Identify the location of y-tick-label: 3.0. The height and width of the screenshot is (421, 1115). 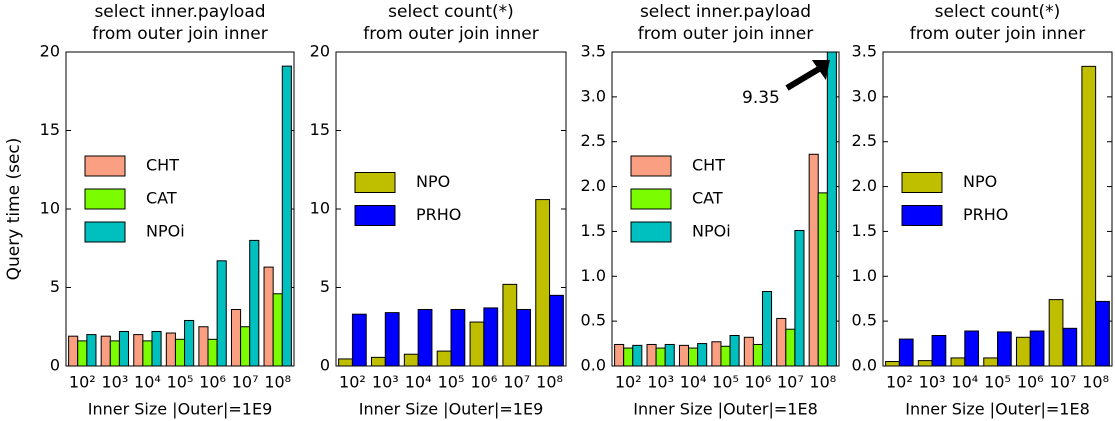
(864, 95).